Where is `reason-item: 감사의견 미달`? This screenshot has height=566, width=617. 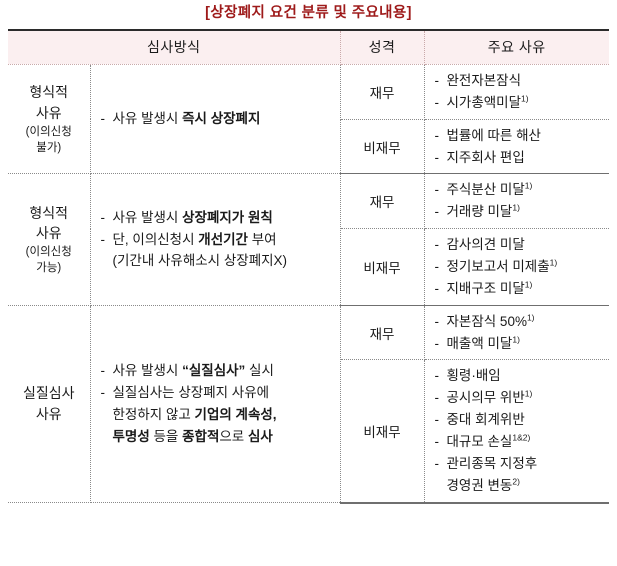 reason-item: 감사의견 미달 is located at coordinates (520, 245).